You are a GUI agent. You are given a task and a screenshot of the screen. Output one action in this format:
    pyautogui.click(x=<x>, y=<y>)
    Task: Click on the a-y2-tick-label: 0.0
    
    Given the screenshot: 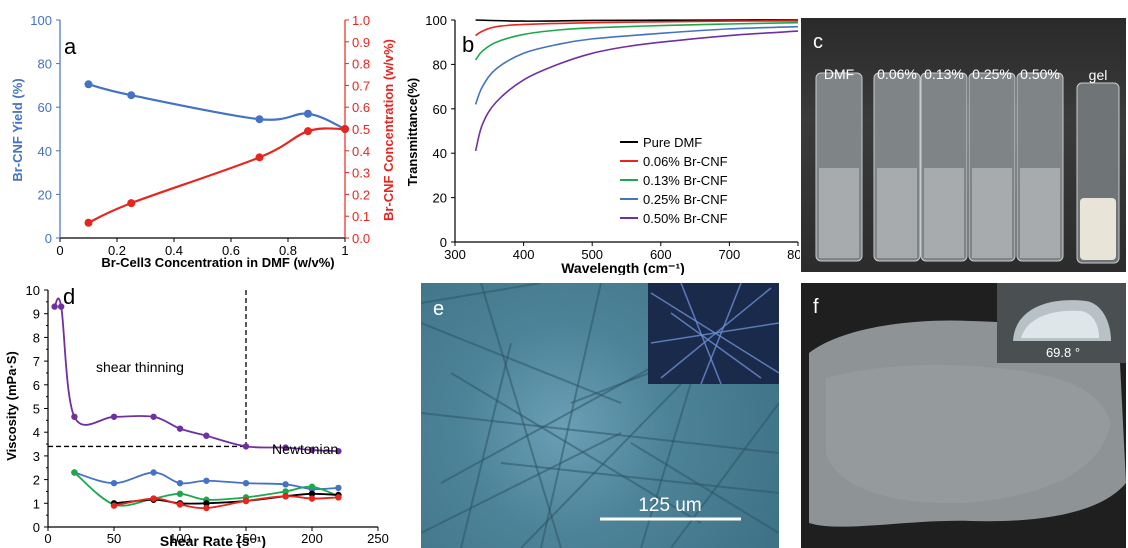 What is the action you would take?
    pyautogui.click(x=361, y=238)
    